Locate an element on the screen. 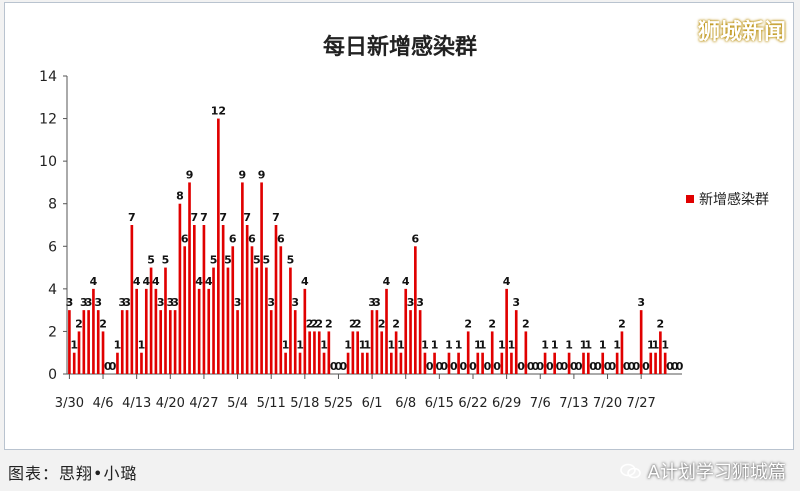 This screenshot has height=491, width=800. x-tick-label: 4/27 is located at coordinates (203, 403).